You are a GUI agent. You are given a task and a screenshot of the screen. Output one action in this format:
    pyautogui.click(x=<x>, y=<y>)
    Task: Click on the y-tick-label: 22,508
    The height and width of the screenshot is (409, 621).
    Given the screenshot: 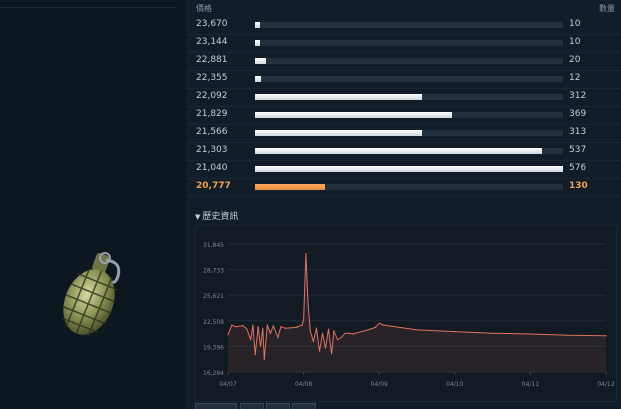 What is the action you would take?
    pyautogui.click(x=213, y=322)
    